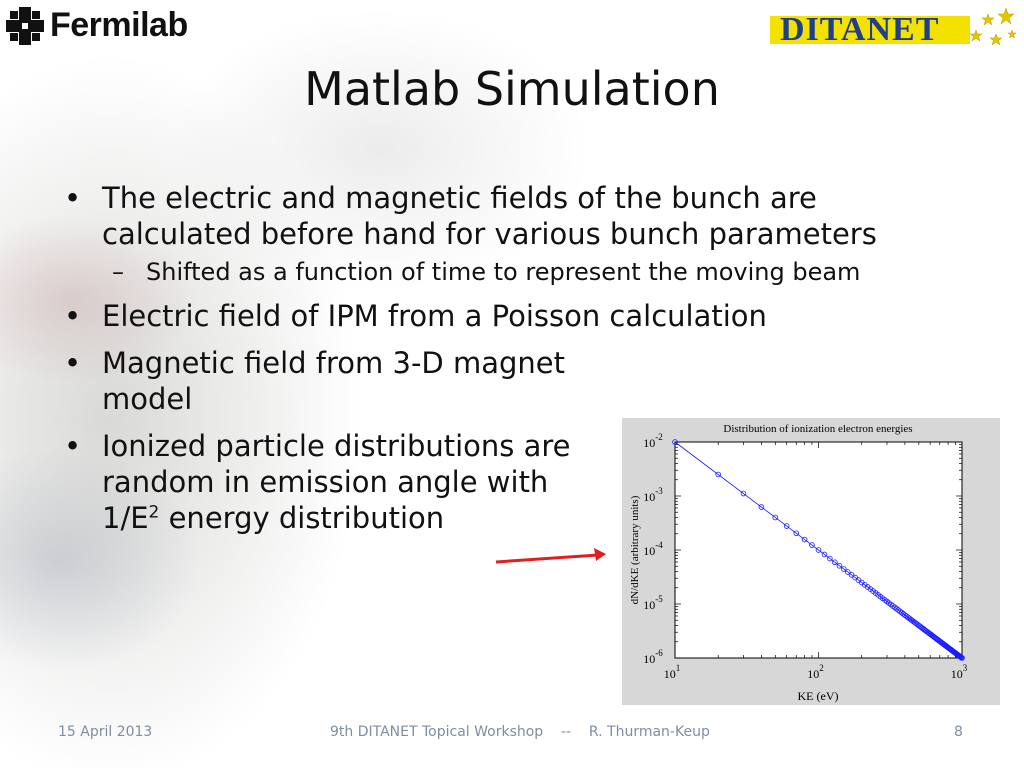 The width and height of the screenshot is (1024, 768). Describe the element at coordinates (958, 732) in the screenshot. I see `footer-page-number: 8` at that location.